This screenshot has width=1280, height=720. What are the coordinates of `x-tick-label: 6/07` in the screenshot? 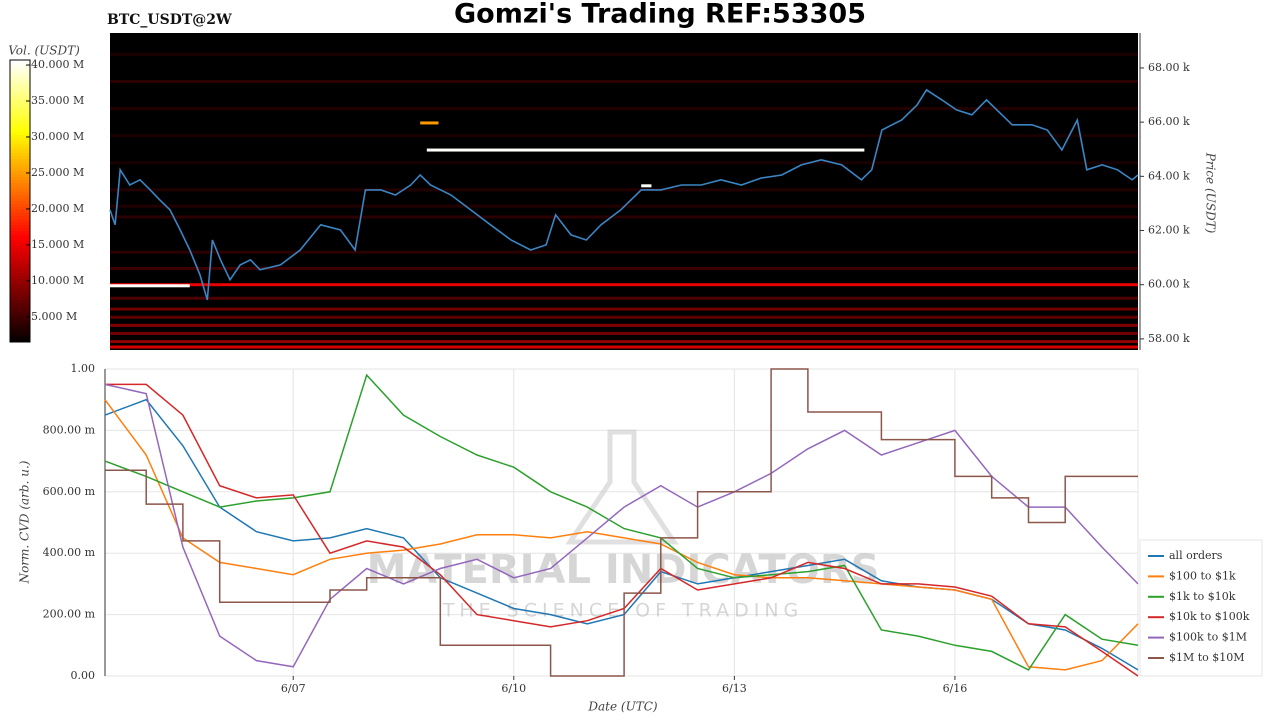 It's located at (293, 688).